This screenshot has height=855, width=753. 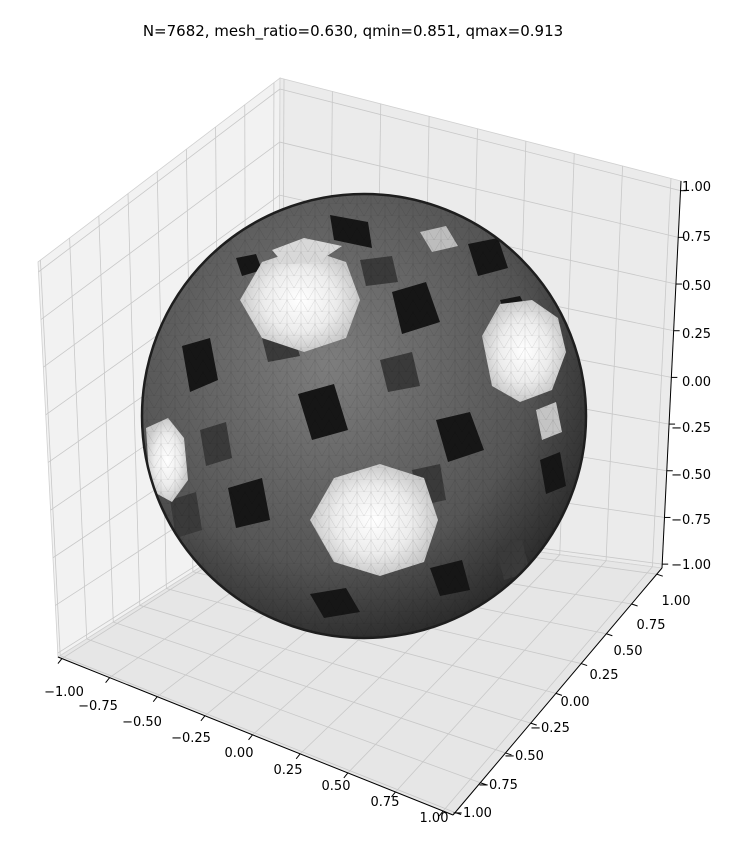 I want to click on z-axis-line, so click(x=671, y=374).